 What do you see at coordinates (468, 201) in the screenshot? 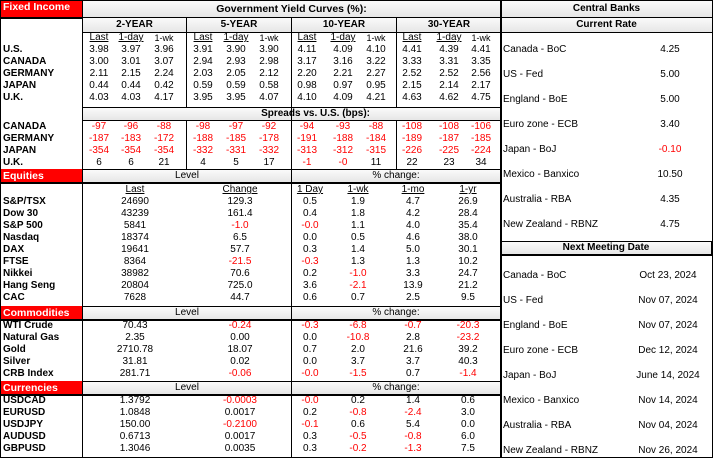
I see `value-cell: 26.9` at bounding box center [468, 201].